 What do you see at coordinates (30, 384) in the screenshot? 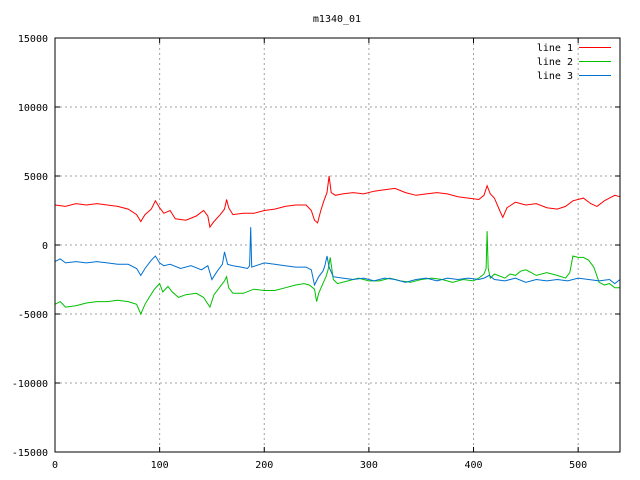
I see `y-tick-label: -10000` at bounding box center [30, 384].